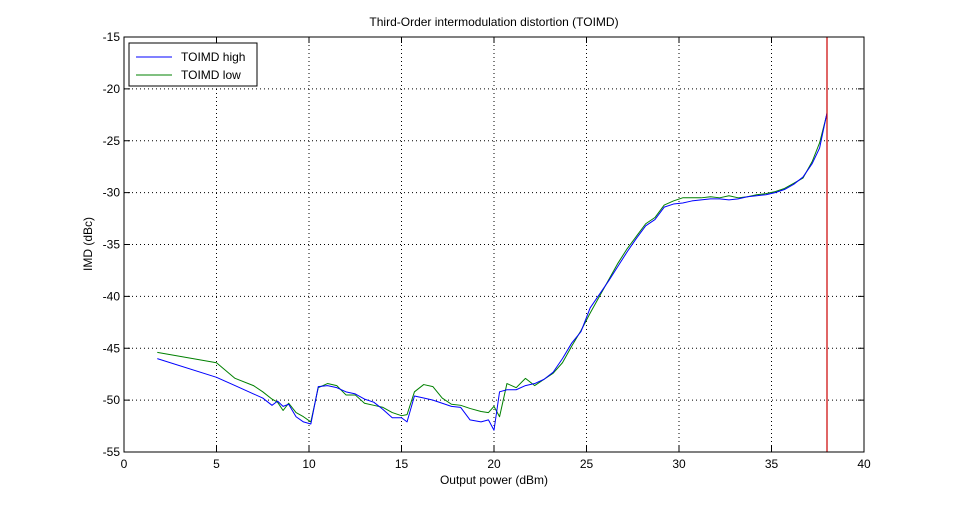 Image resolution: width=955 pixels, height=508 pixels. I want to click on x-axis-label: Output power (dBm), so click(494, 480).